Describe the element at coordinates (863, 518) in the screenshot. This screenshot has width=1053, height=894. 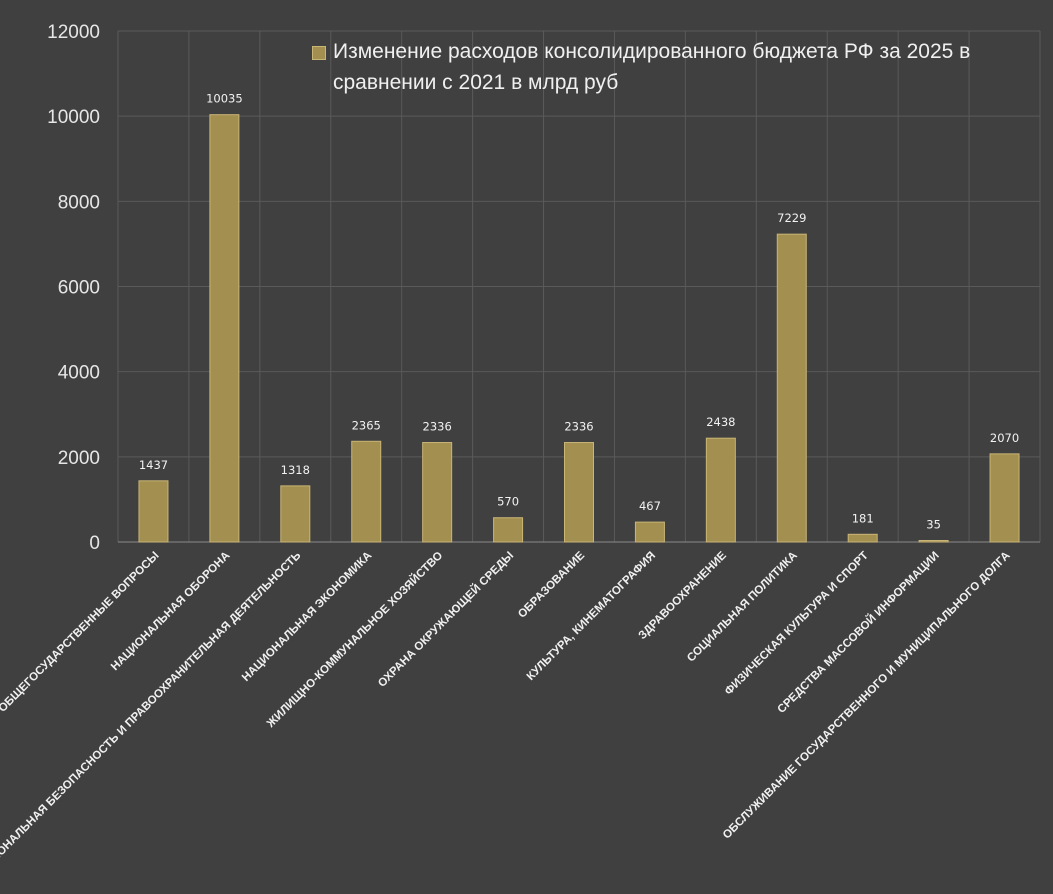
I see `data-label: 181` at that location.